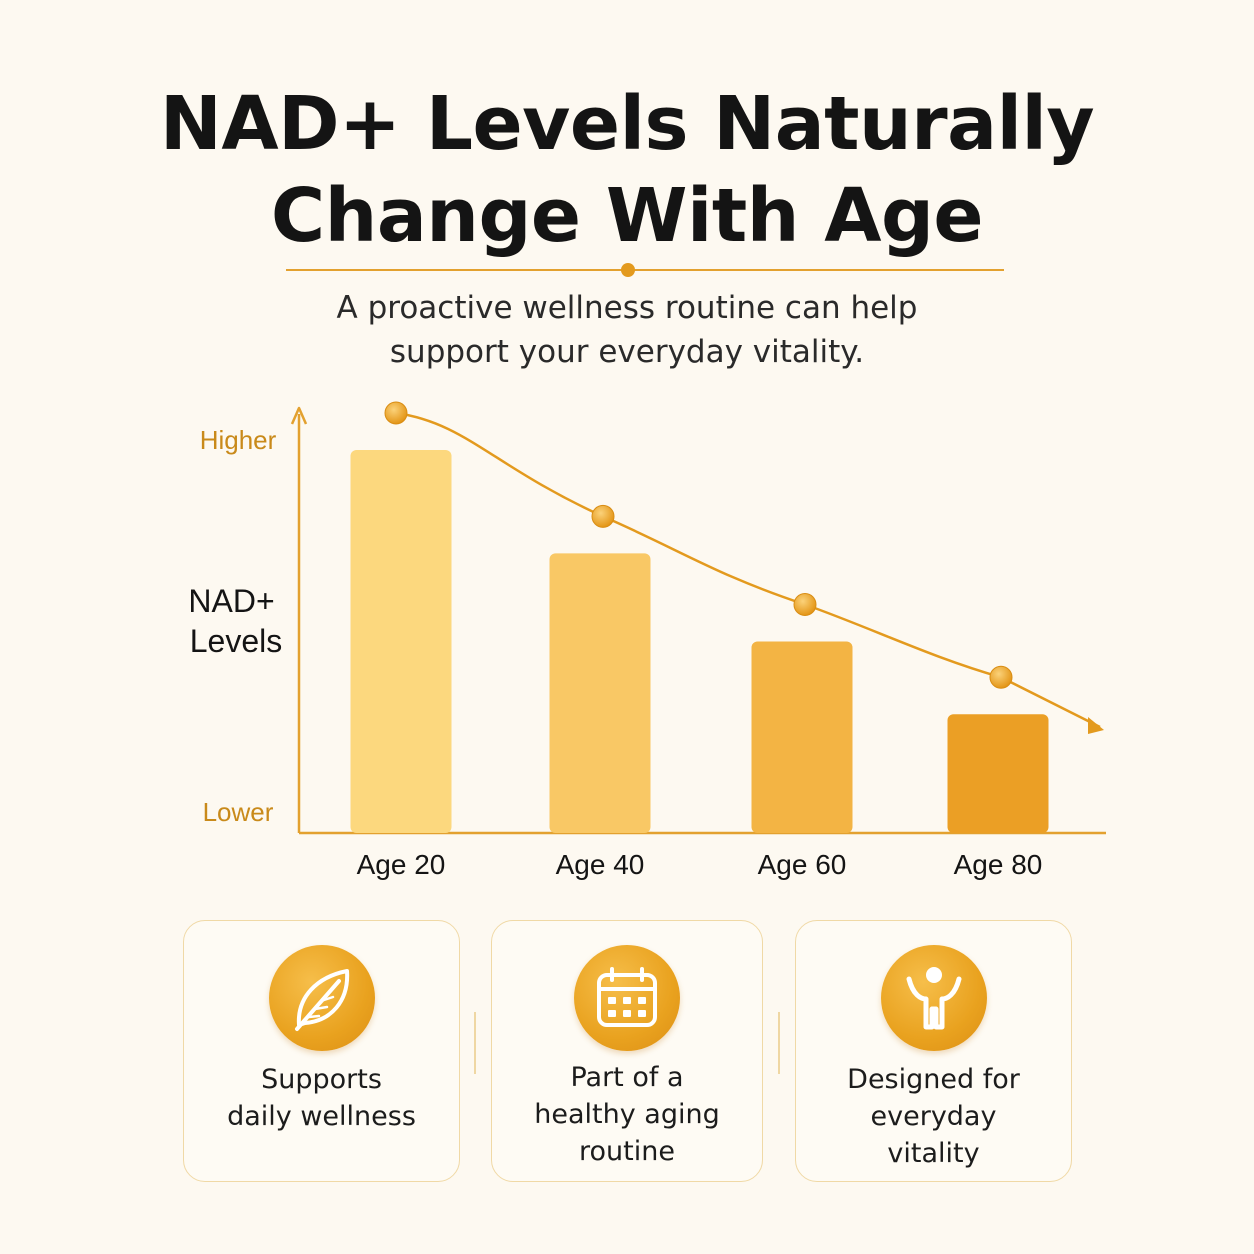  I want to click on feature-text: Part of a healthy aging routine, so click(627, 1114).